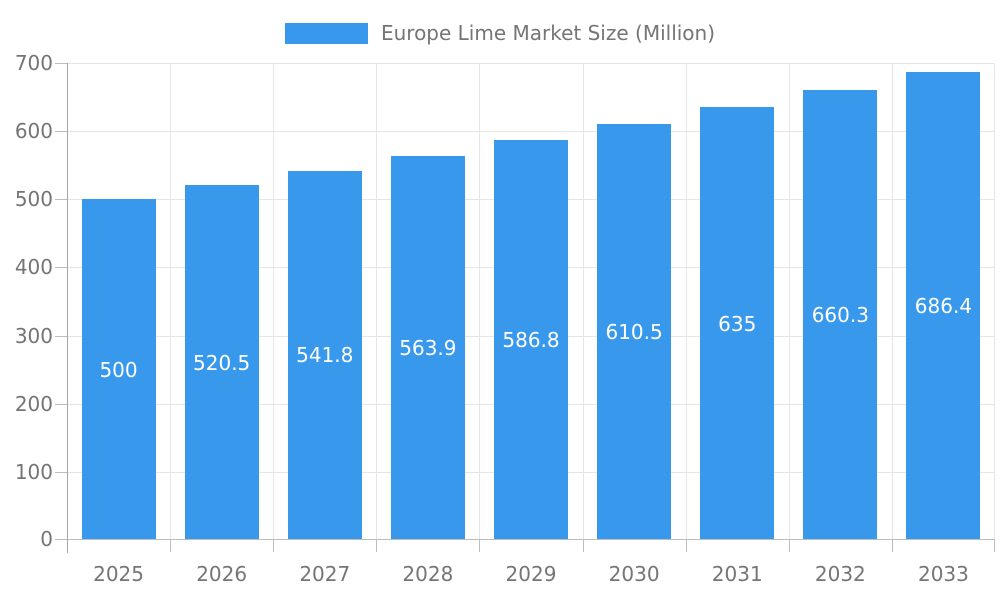  What do you see at coordinates (33, 63) in the screenshot?
I see `y-tick-label: 700` at bounding box center [33, 63].